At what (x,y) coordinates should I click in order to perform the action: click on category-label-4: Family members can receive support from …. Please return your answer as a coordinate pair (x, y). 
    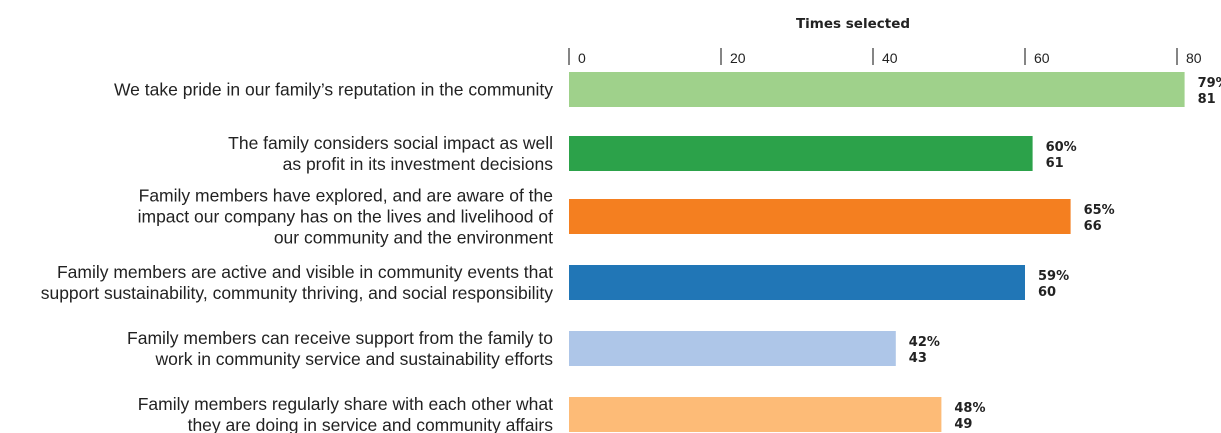
    Looking at the image, I should click on (340, 348).